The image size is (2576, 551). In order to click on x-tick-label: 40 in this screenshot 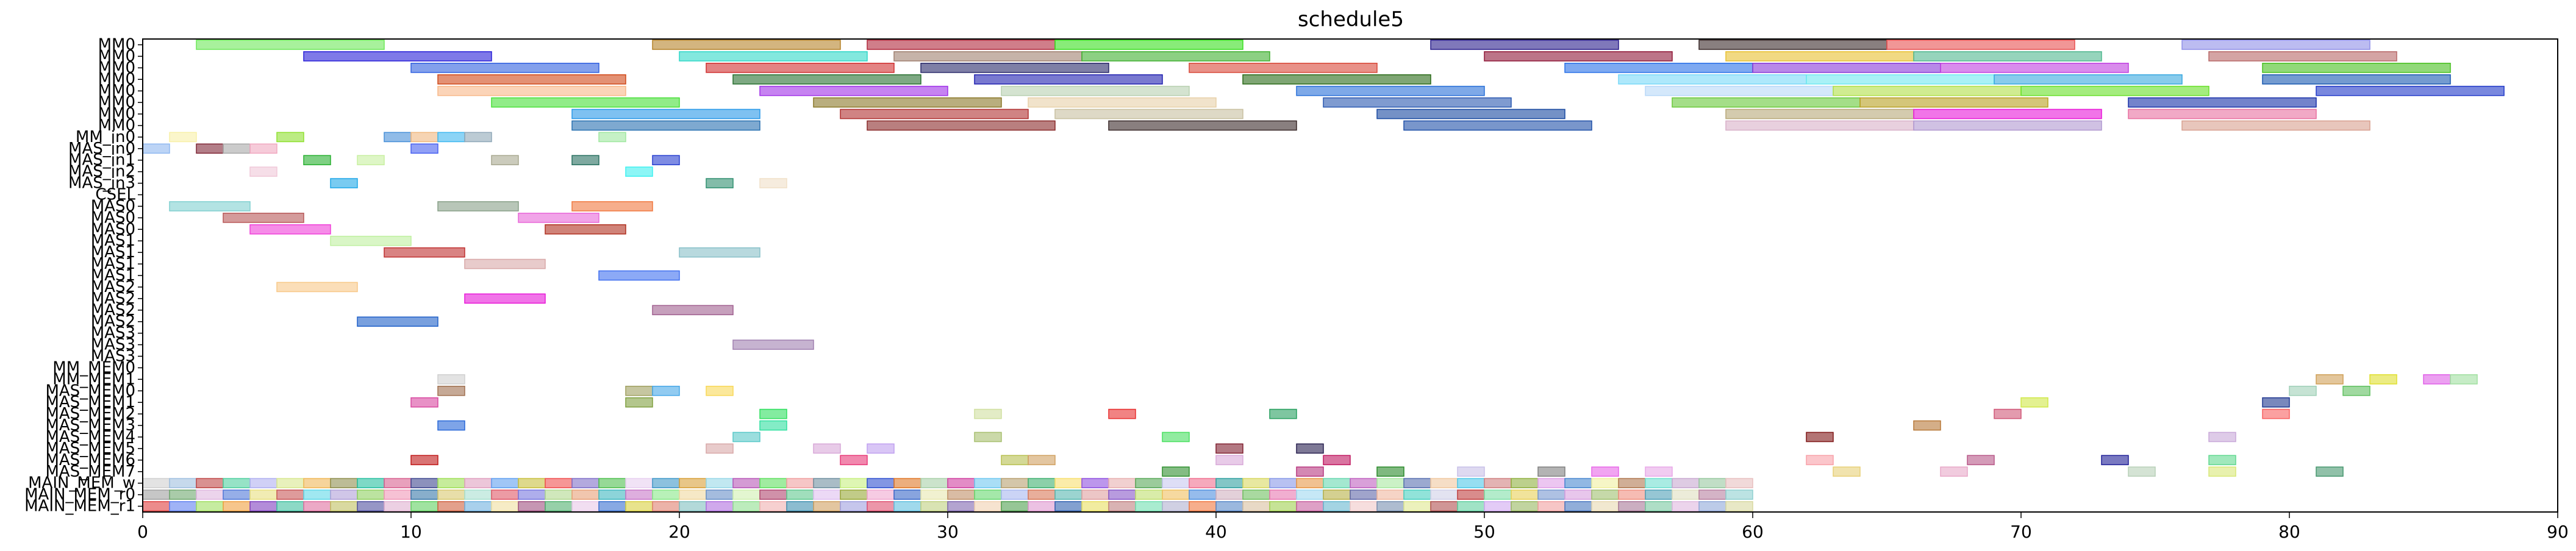, I will do `click(1216, 532)`.